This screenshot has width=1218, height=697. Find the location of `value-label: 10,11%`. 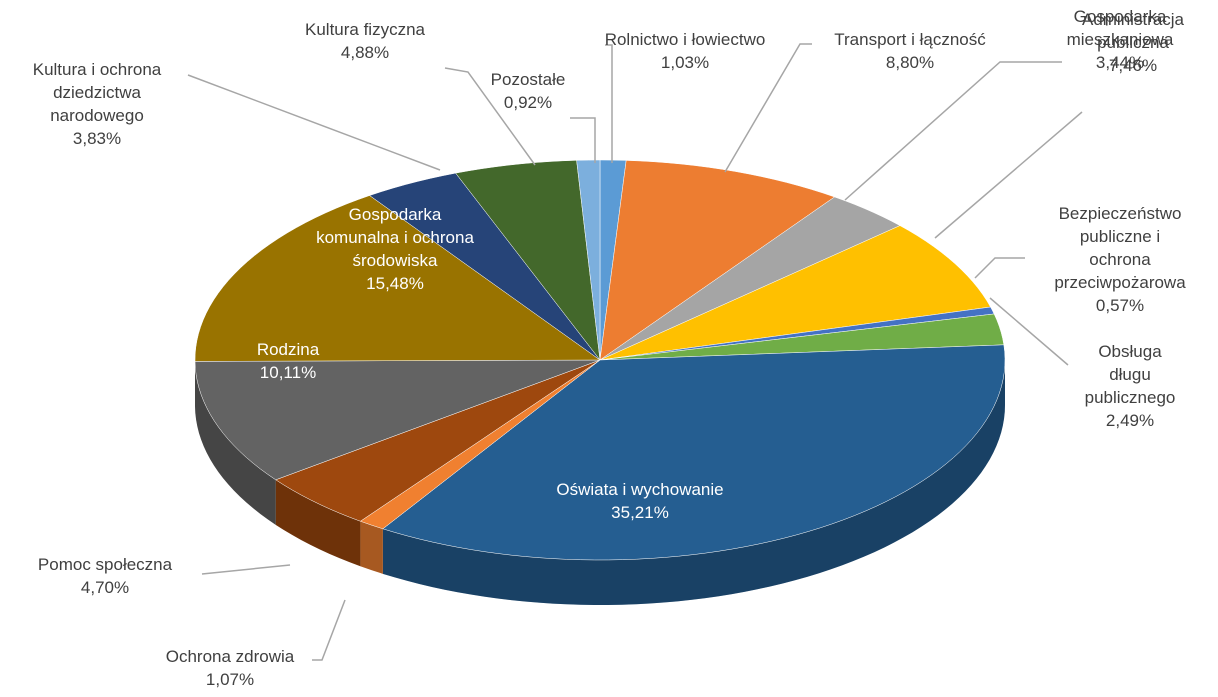

value-label: 10,11% is located at coordinates (288, 372).